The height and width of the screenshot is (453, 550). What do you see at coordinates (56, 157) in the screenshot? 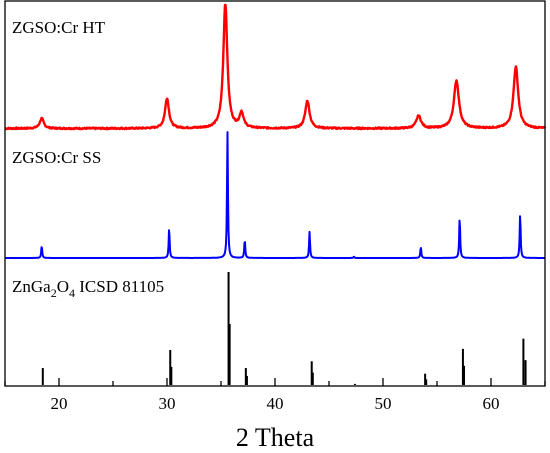
I see `panel-label-ss: ZGSO:Cr SS` at bounding box center [56, 157].